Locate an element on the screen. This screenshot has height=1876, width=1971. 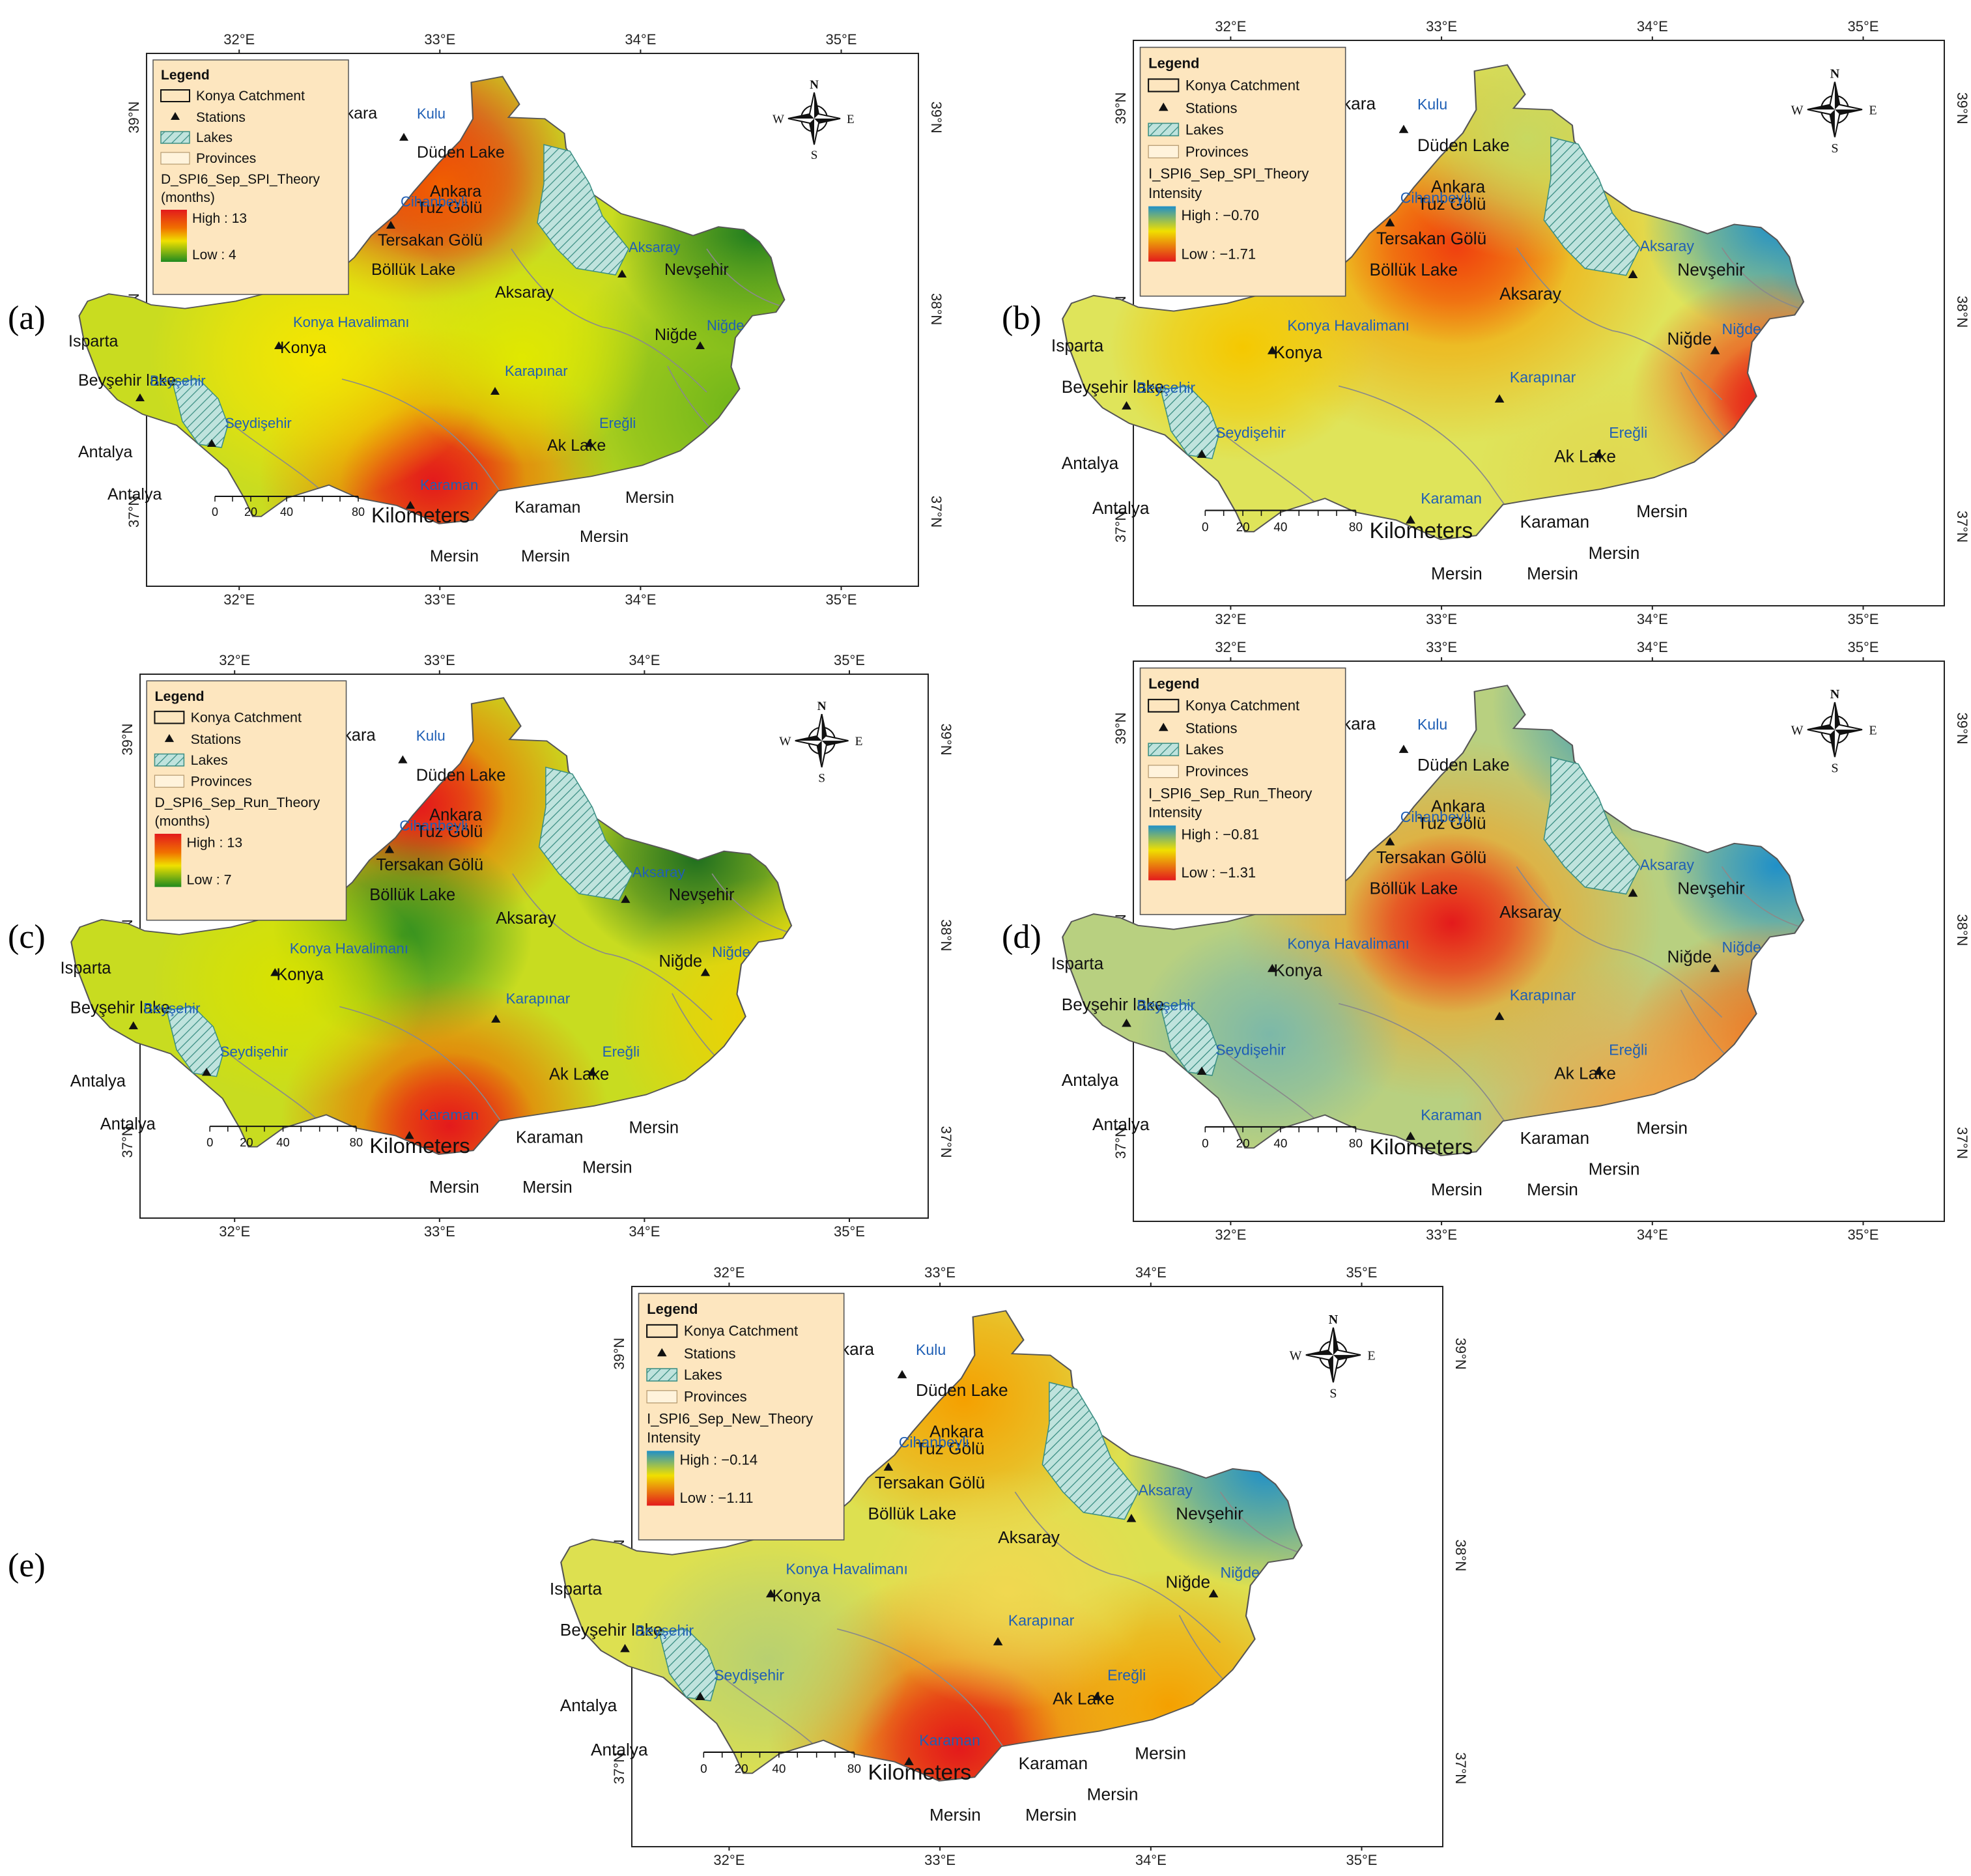
legend-layer-name: I_SPI6_Sep_Run_Theory is located at coordinates (1230, 793).